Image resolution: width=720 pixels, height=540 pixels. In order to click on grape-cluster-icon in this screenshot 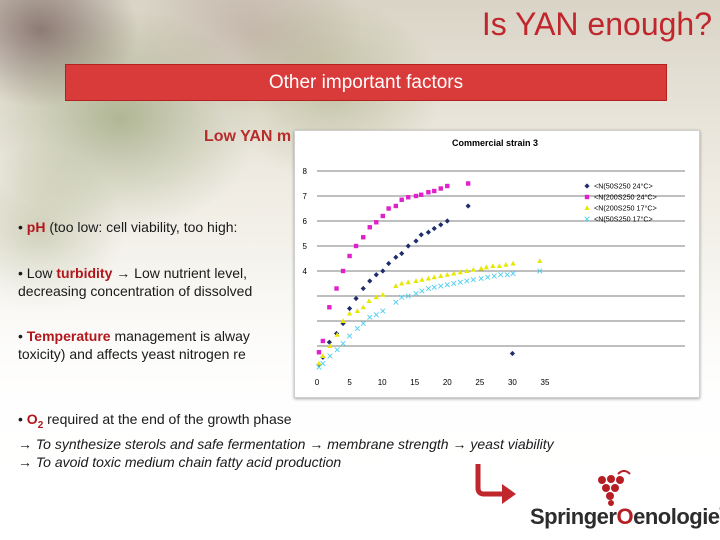, I will do `click(614, 488)`.